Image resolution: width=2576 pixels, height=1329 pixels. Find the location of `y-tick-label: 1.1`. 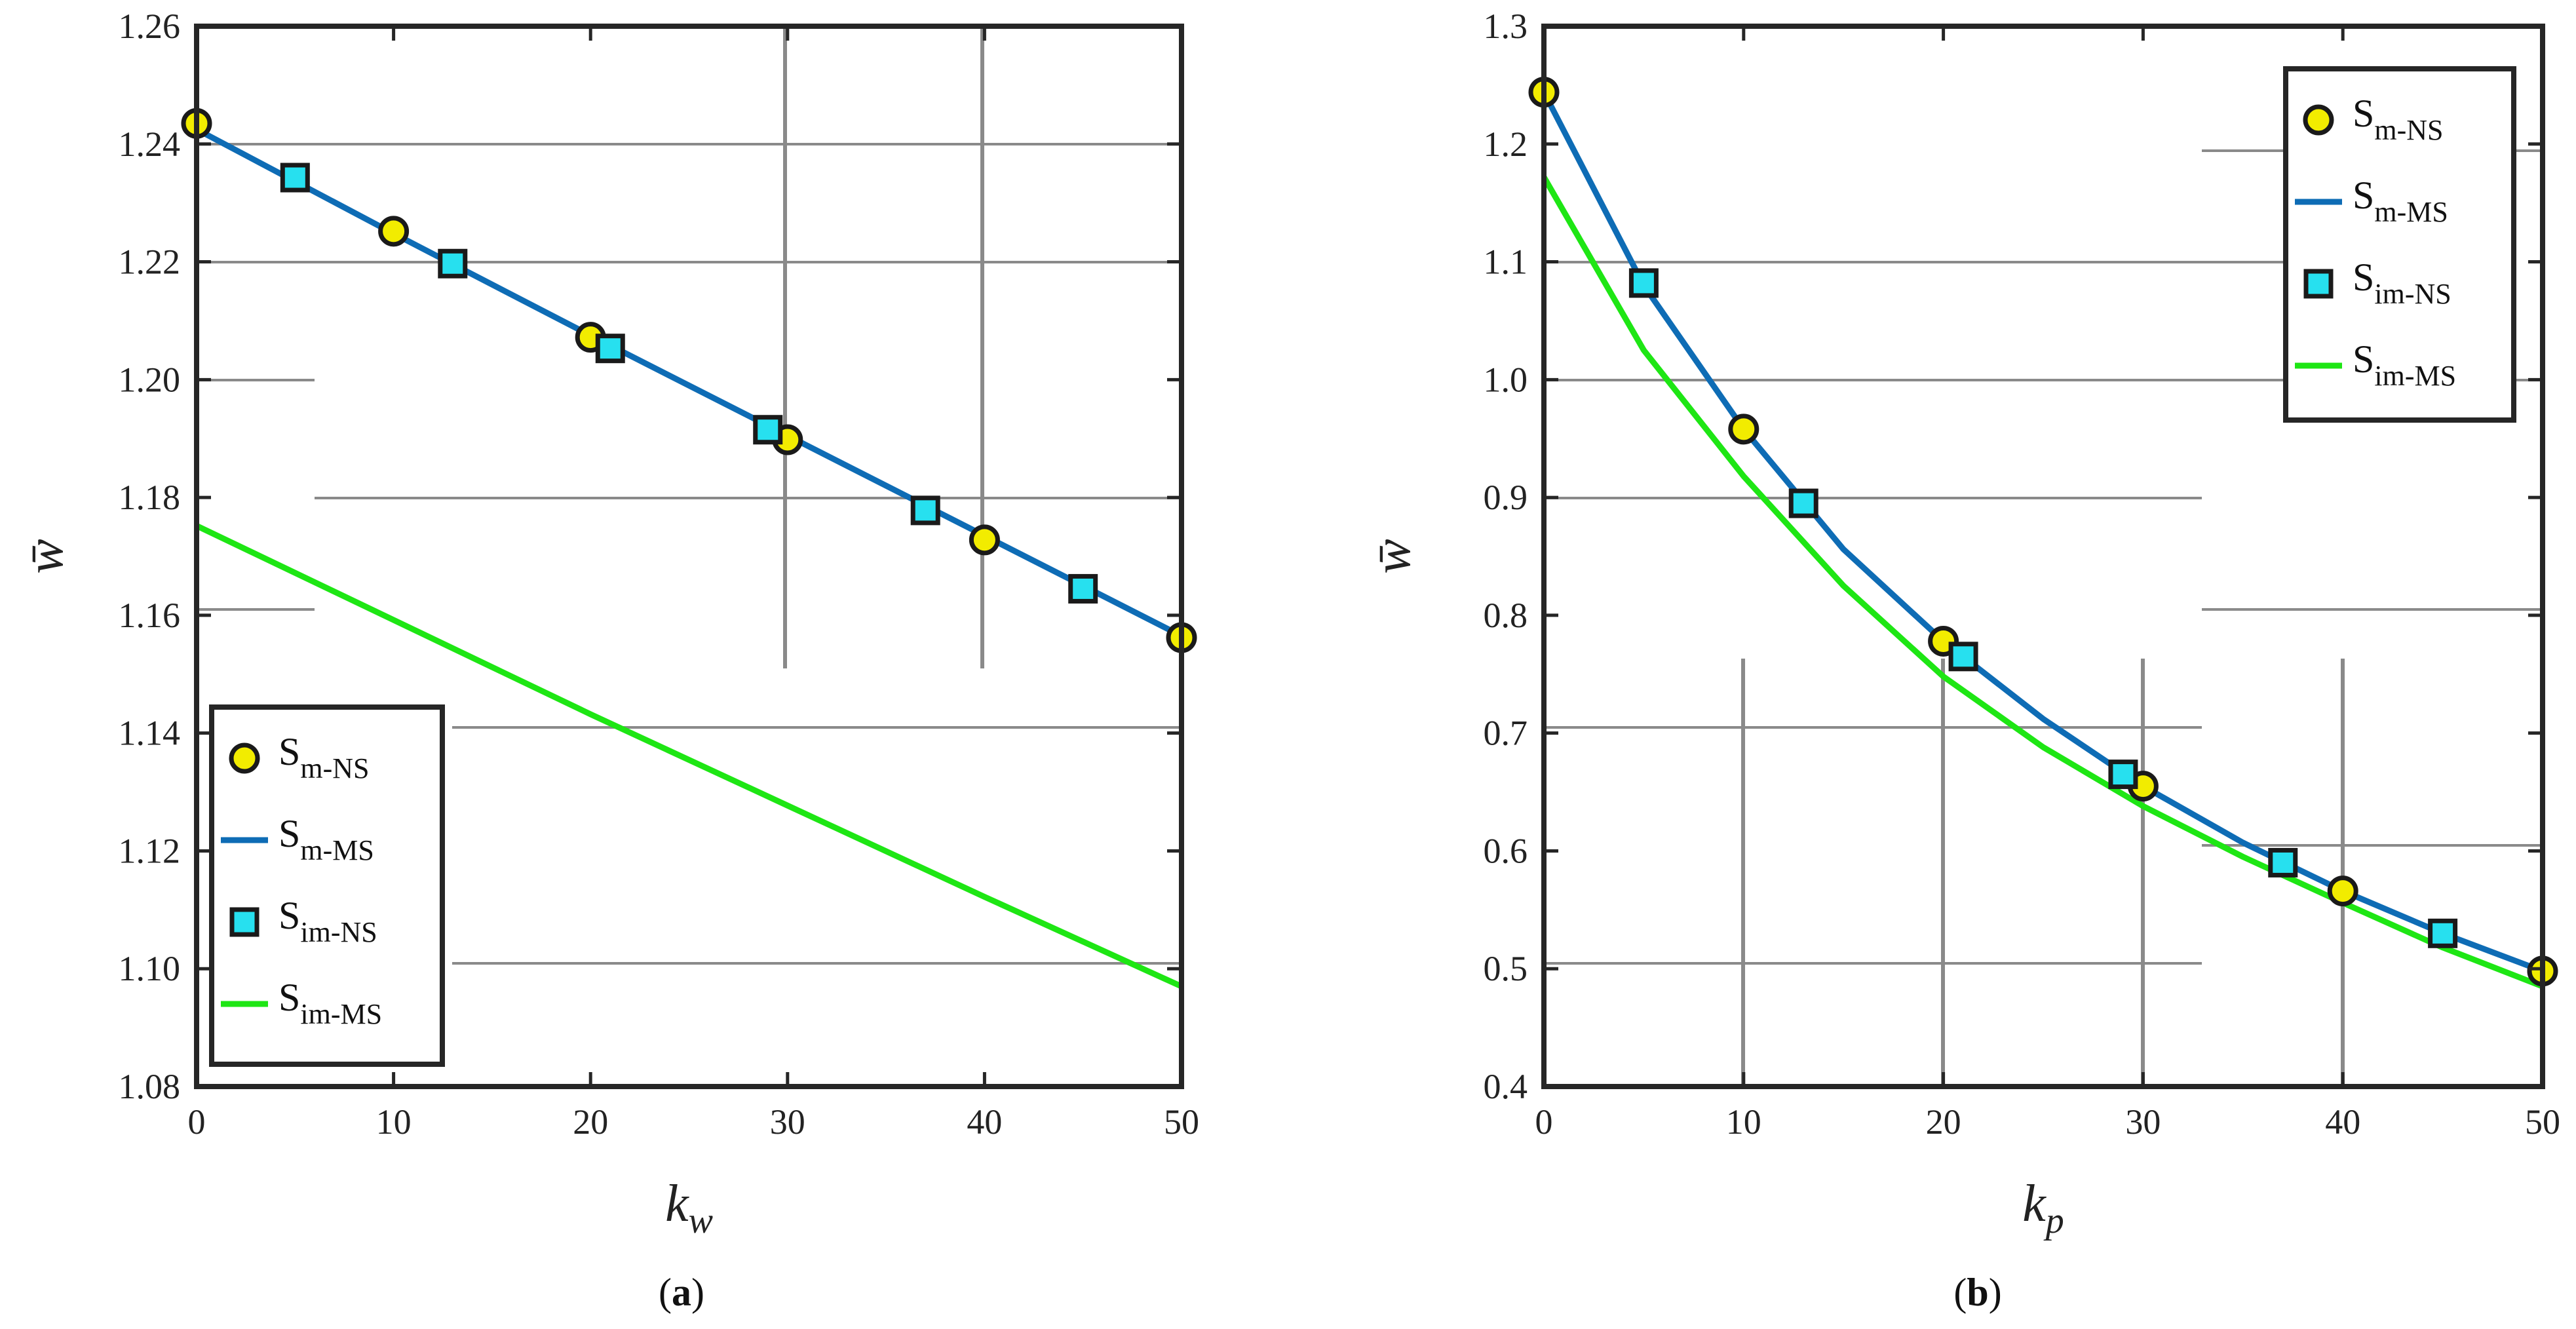

y-tick-label: 1.1 is located at coordinates (1506, 262).